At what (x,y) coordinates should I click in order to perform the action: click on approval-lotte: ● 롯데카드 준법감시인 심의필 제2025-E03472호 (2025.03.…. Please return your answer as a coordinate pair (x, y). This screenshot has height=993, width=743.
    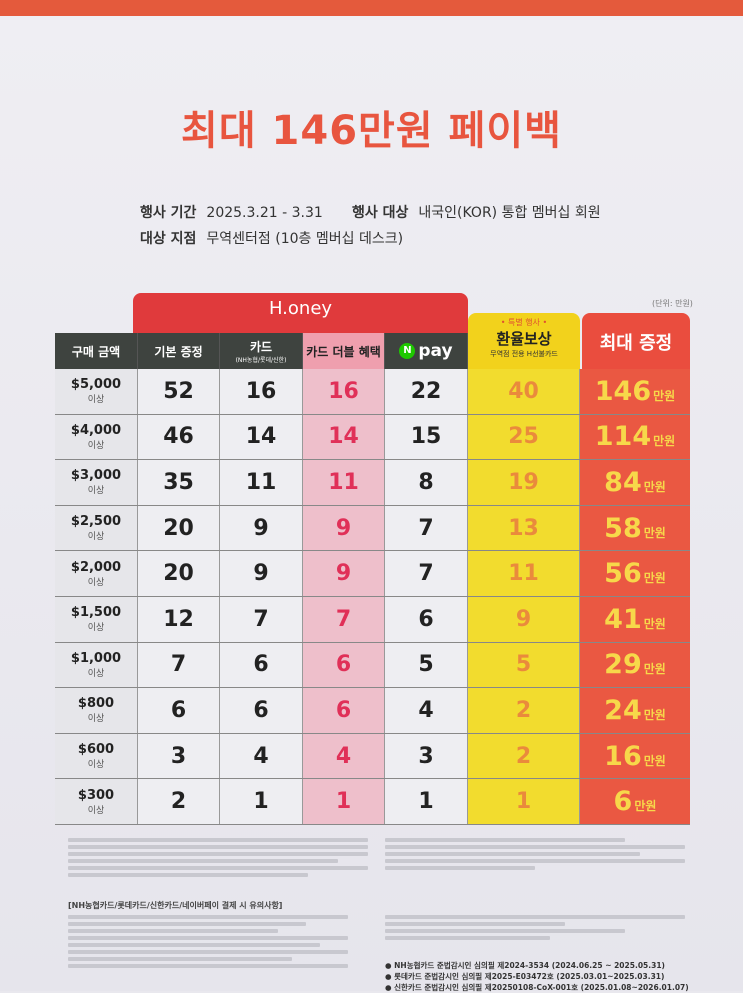
    Looking at the image, I should click on (525, 976).